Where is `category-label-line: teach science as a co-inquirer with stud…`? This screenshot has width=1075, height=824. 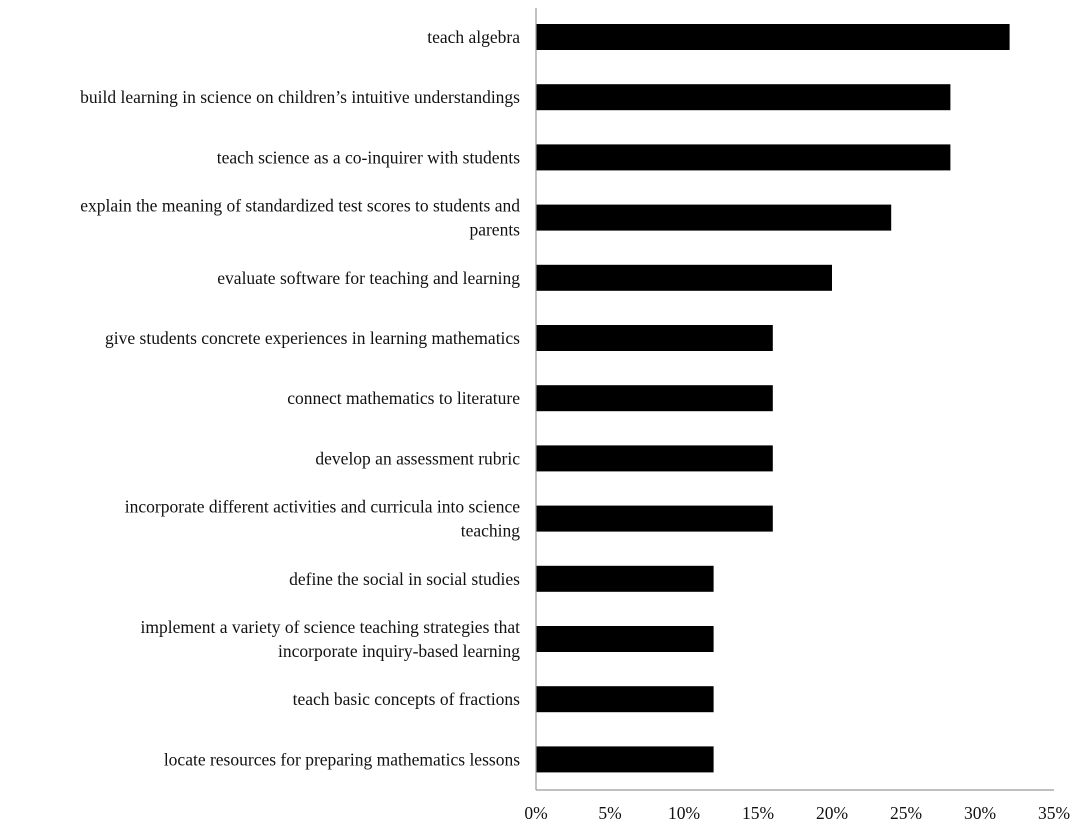
category-label-line: teach science as a co-inquirer with stud… is located at coordinates (368, 157).